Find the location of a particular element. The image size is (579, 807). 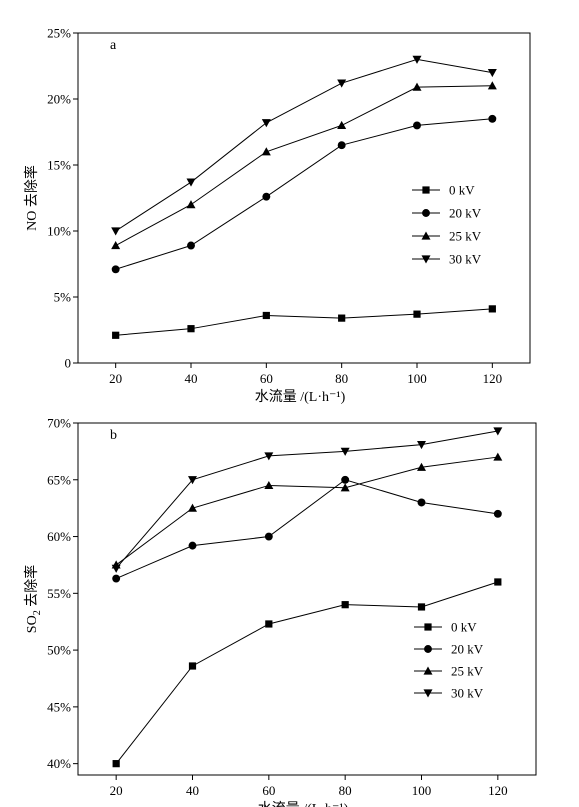

y-tick-label: 55% is located at coordinates (59, 593).